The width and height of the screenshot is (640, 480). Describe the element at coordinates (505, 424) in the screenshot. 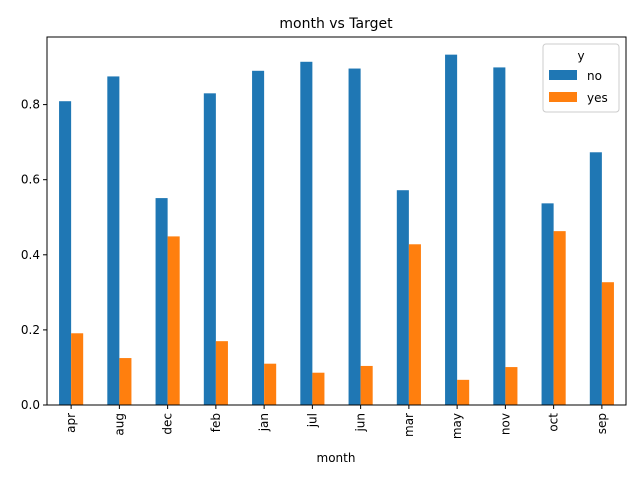

I see `x-tick-label: nov` at that location.